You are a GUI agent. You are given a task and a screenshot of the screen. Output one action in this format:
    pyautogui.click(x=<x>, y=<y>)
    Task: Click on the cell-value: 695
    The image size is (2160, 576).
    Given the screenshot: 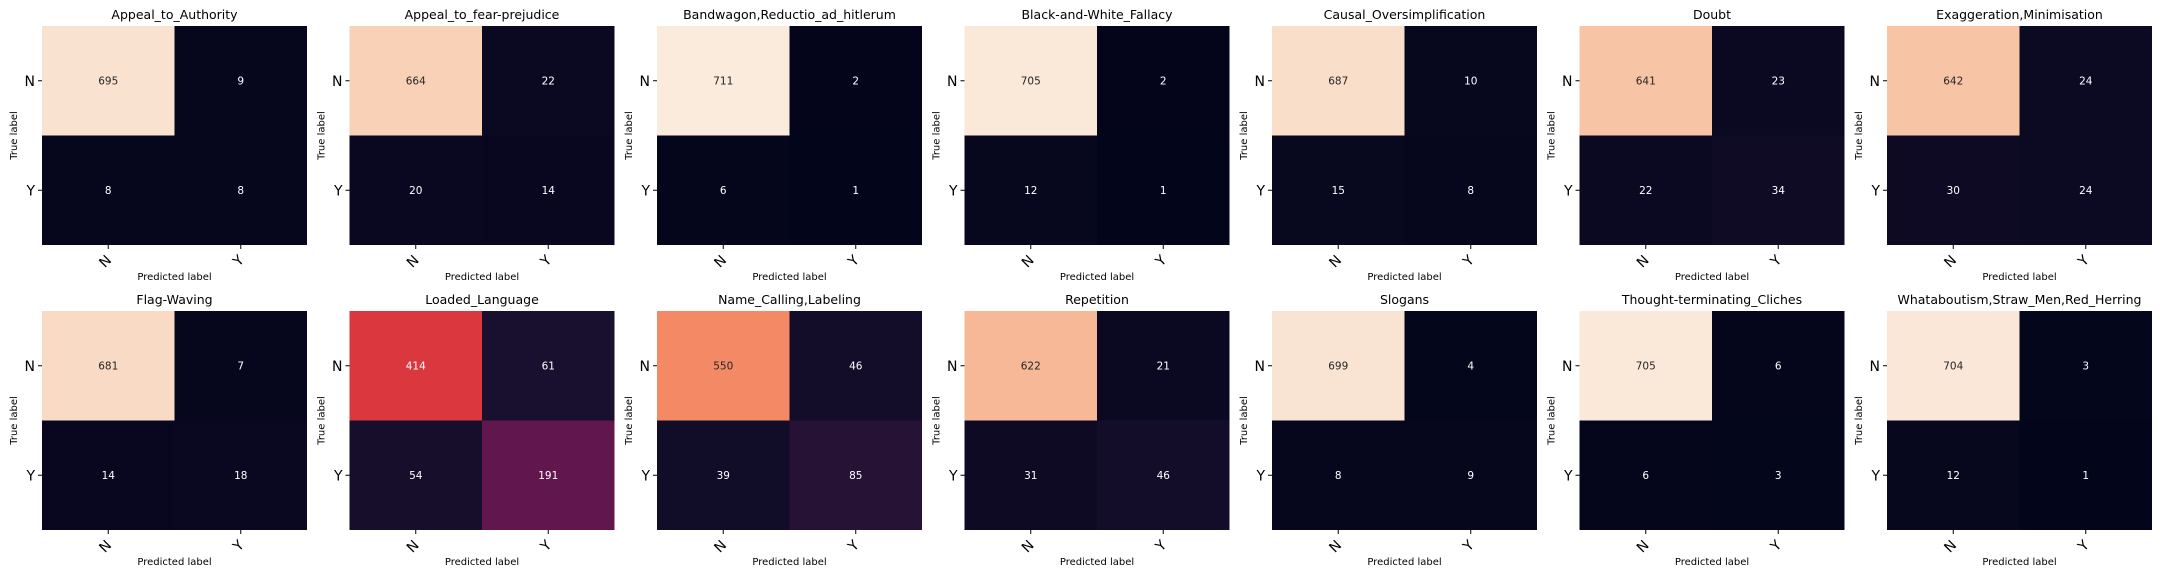 What is the action you would take?
    pyautogui.click(x=108, y=81)
    